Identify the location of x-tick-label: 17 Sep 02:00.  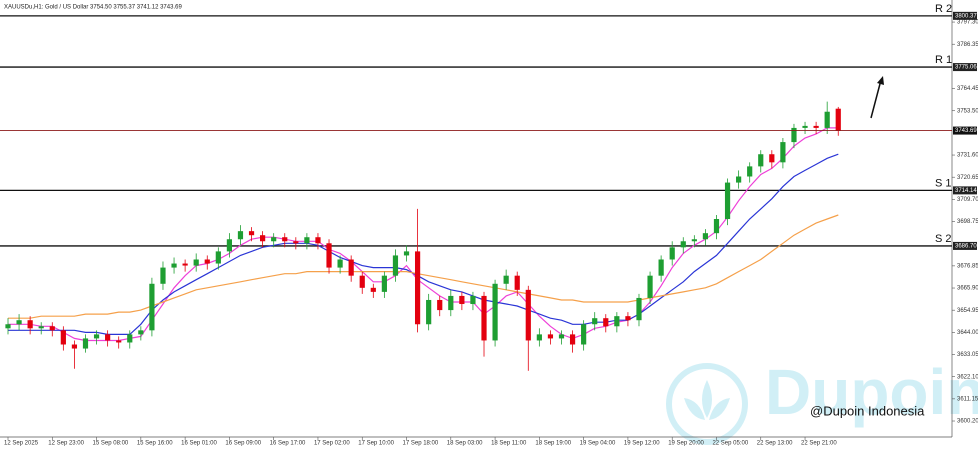
(332, 444).